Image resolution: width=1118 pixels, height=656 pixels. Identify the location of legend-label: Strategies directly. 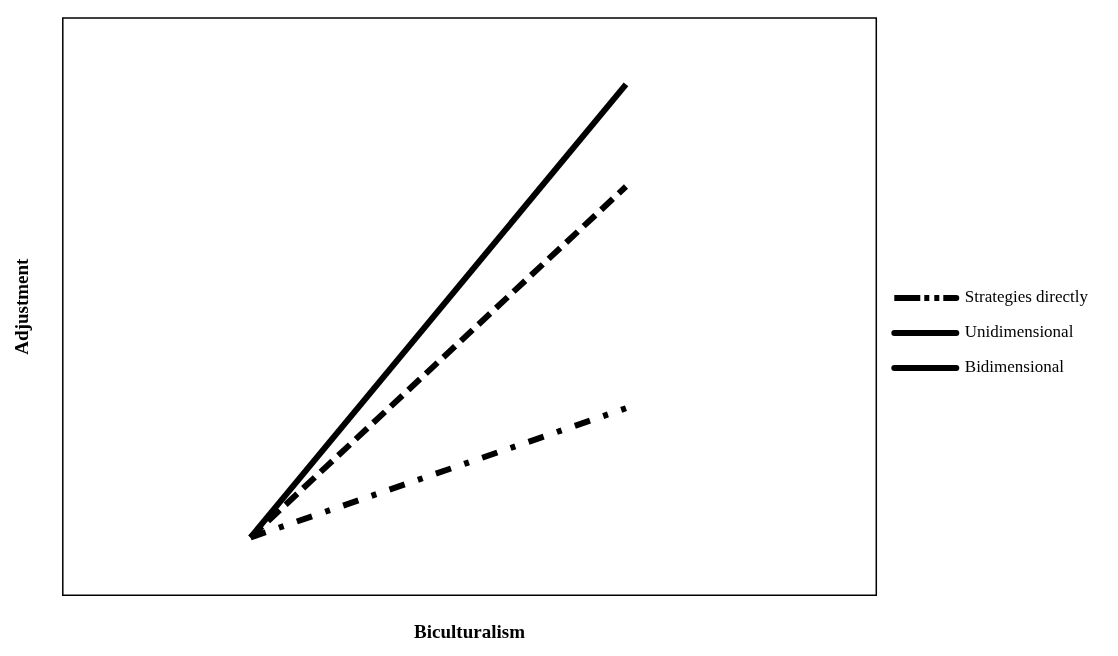
(1026, 297).